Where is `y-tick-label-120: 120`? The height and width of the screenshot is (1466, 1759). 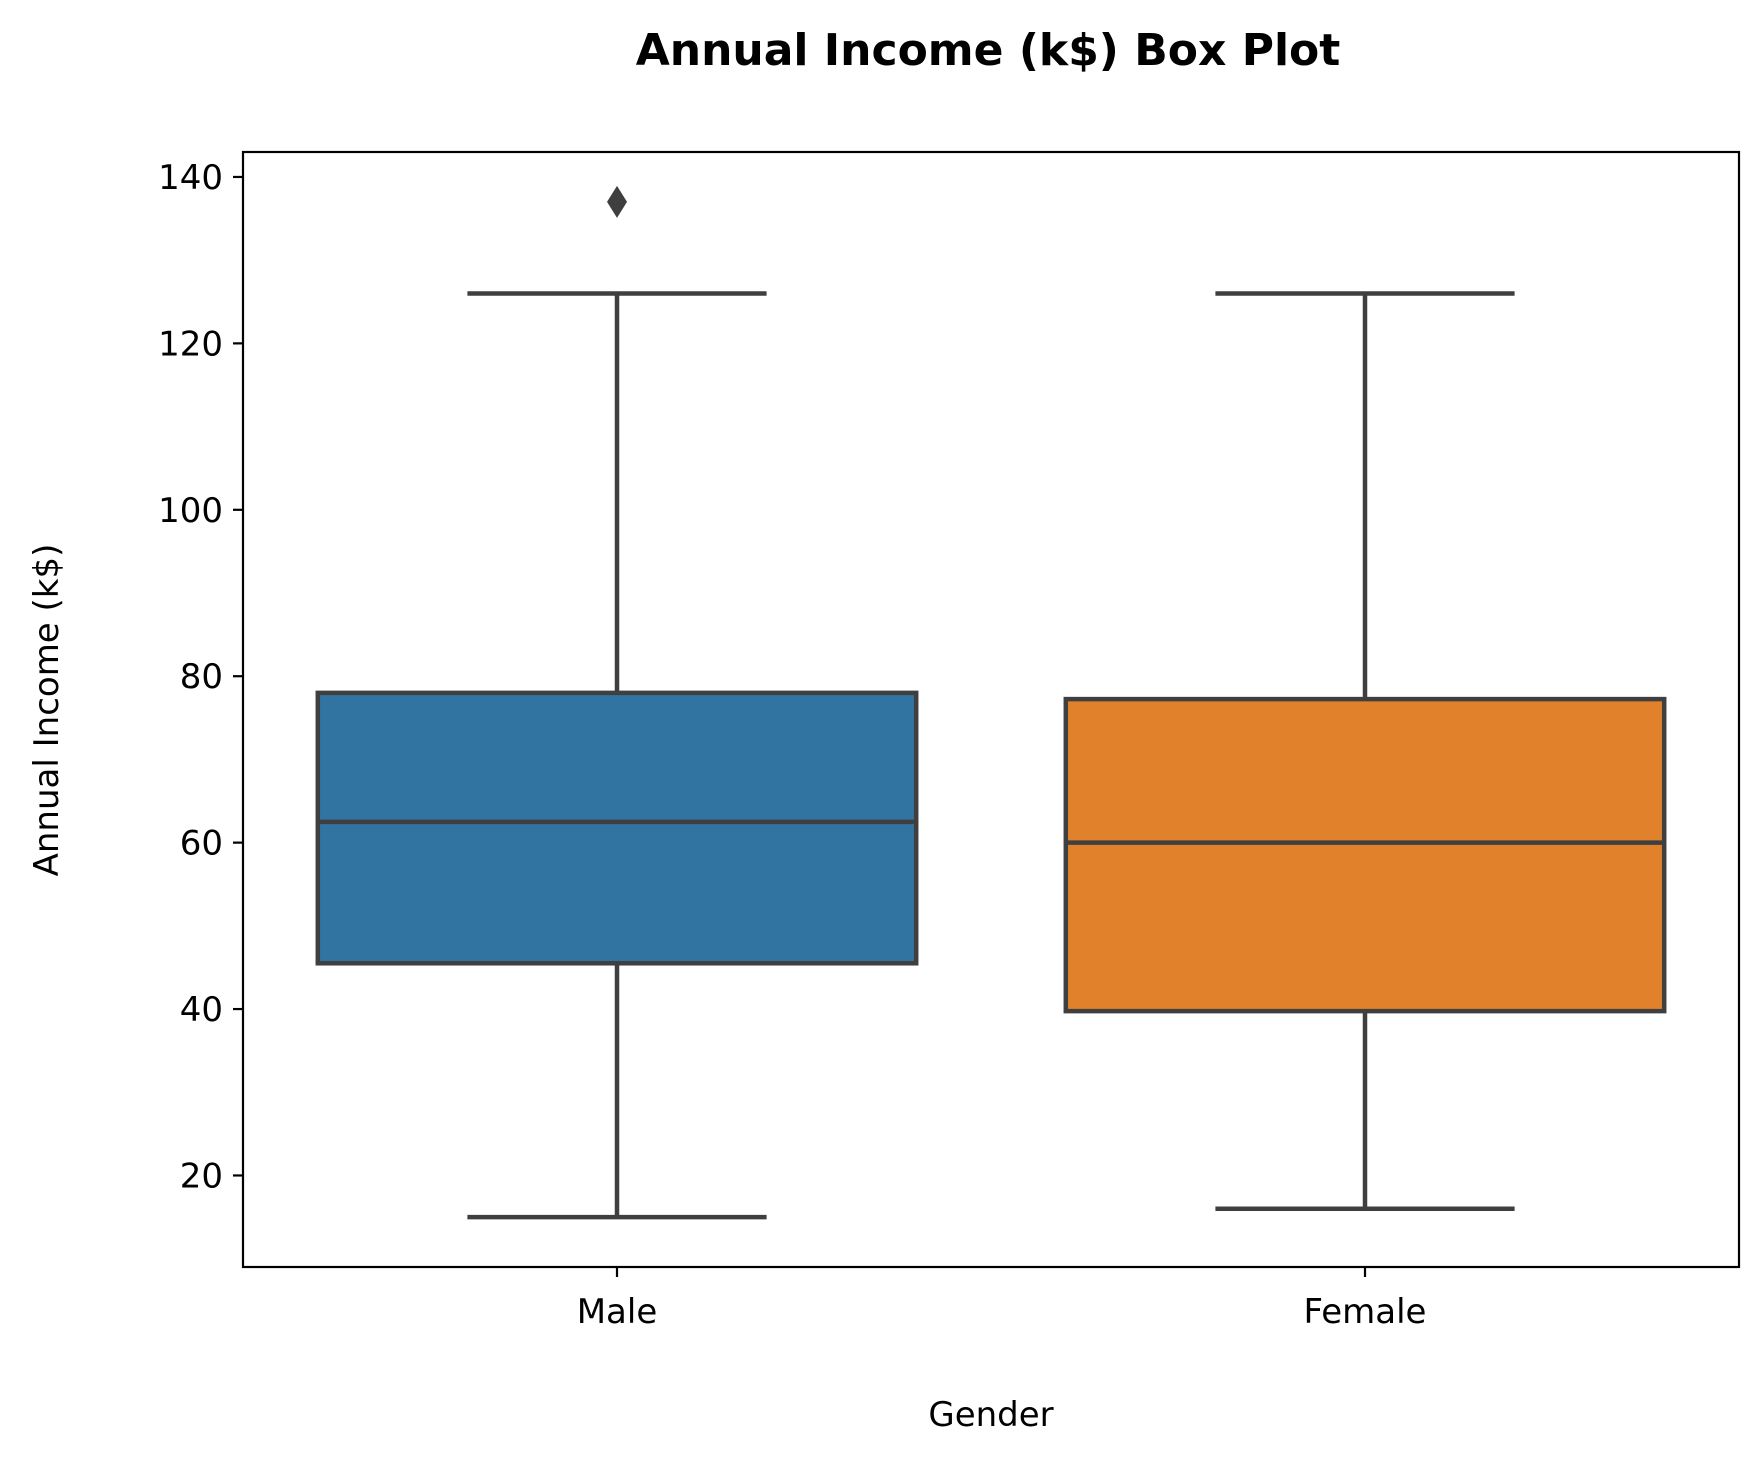
y-tick-label-120: 120 is located at coordinates (190, 344).